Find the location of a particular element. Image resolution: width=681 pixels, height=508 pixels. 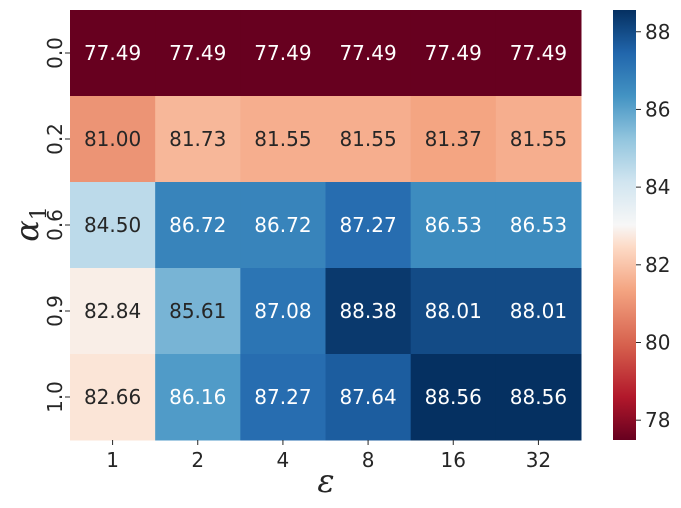

y-tick-label: 0.9 is located at coordinates (55, 311).